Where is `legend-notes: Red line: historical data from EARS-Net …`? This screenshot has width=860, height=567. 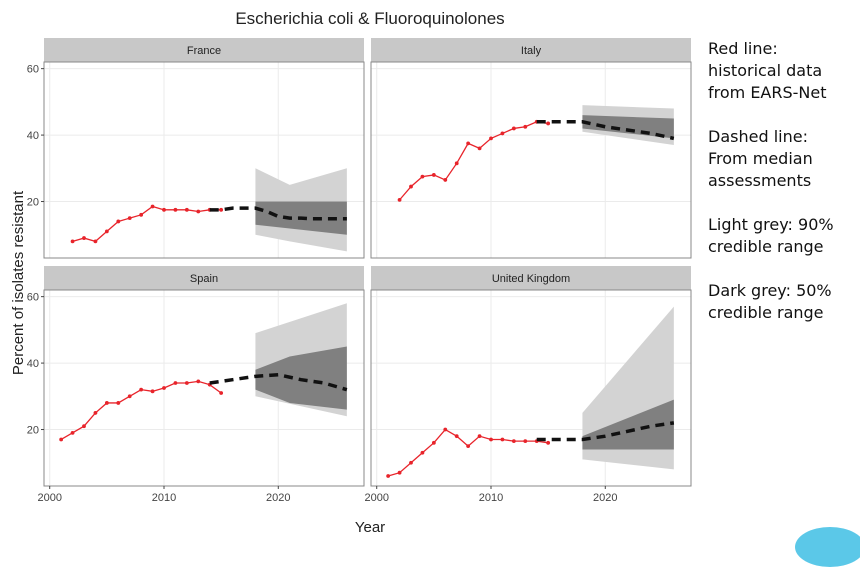 legend-notes: Red line: historical data from EARS-Net … is located at coordinates (783, 192).